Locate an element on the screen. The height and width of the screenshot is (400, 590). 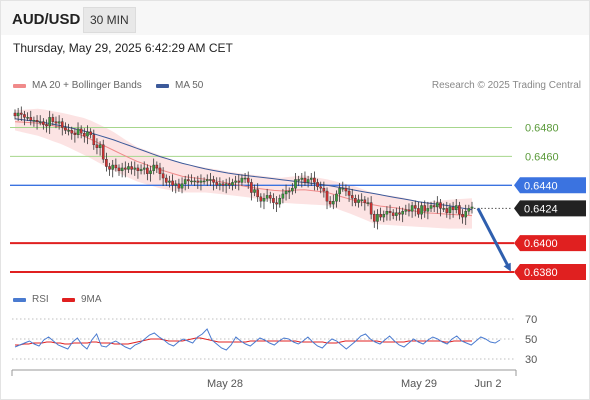
legend-label-ma20: MA 20 + Bollinger Bands is located at coordinates (87, 85).